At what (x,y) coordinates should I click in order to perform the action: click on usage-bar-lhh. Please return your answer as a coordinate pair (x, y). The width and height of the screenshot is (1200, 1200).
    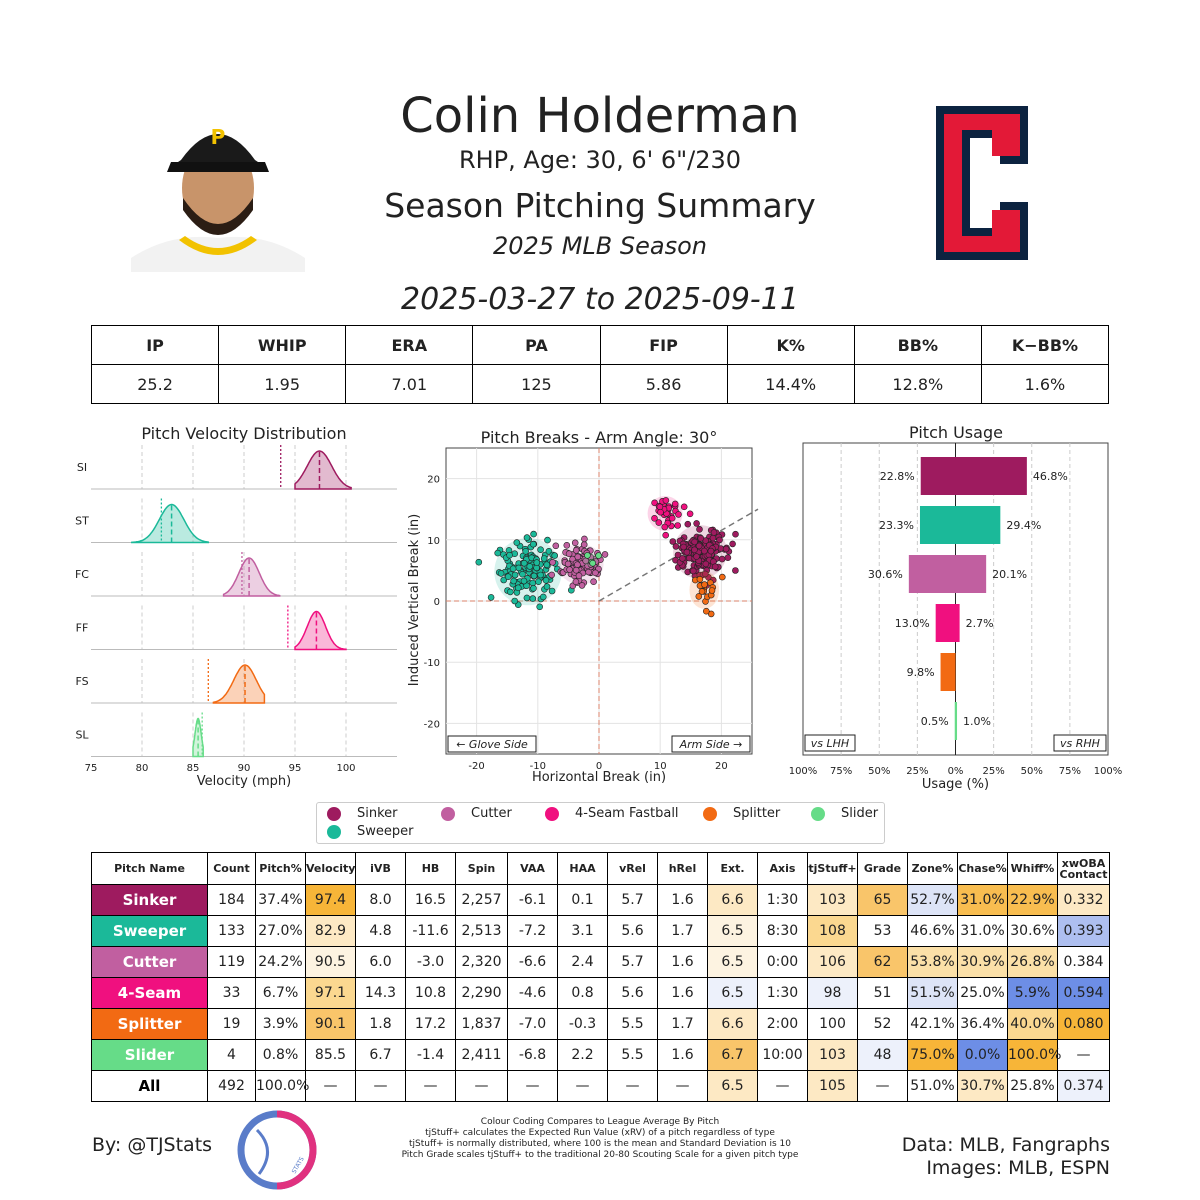
    Looking at the image, I should click on (955, 721).